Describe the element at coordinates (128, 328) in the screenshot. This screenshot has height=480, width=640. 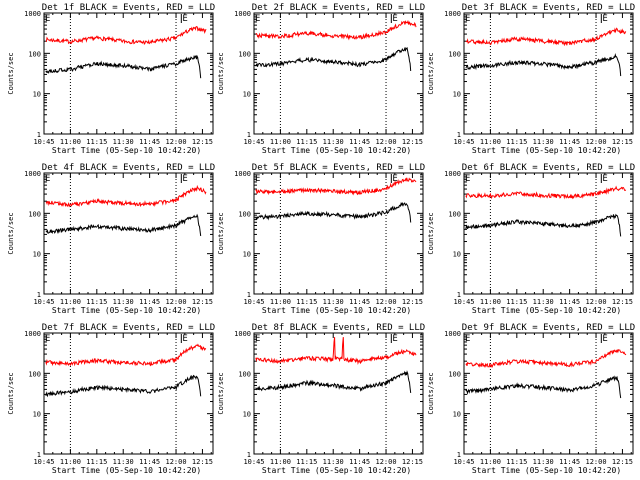
I see `panel-title: Det 7f BLACK = Events, RED = LLD` at that location.